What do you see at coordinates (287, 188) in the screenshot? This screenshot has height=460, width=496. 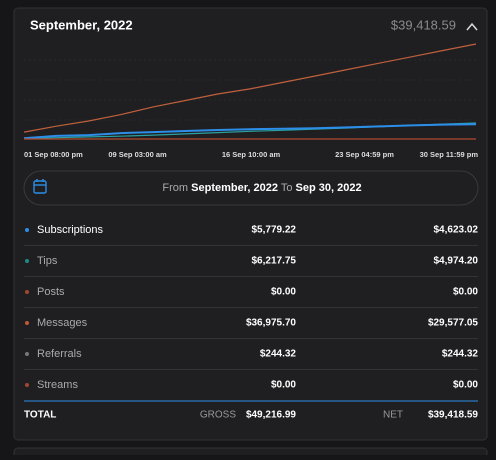 I see `to-label: To` at bounding box center [287, 188].